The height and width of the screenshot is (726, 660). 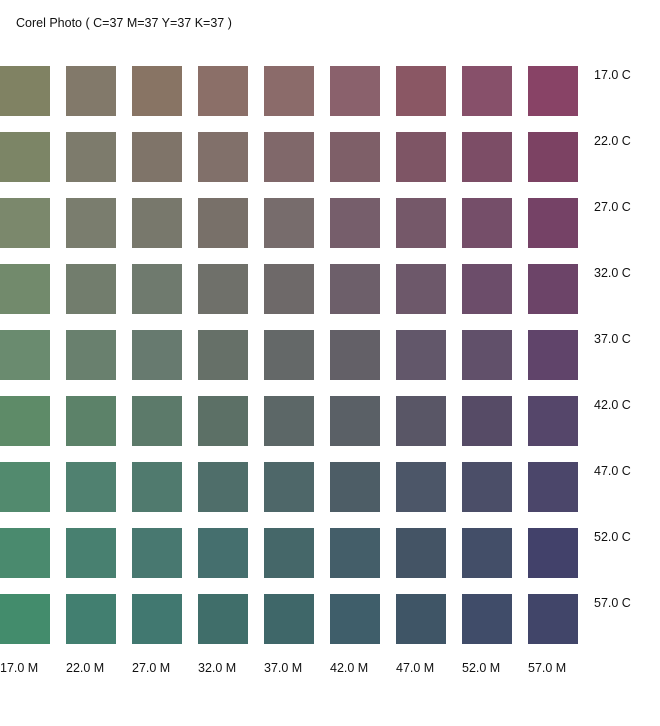 What do you see at coordinates (553, 157) in the screenshot?
I see `swatch-r2-c9` at bounding box center [553, 157].